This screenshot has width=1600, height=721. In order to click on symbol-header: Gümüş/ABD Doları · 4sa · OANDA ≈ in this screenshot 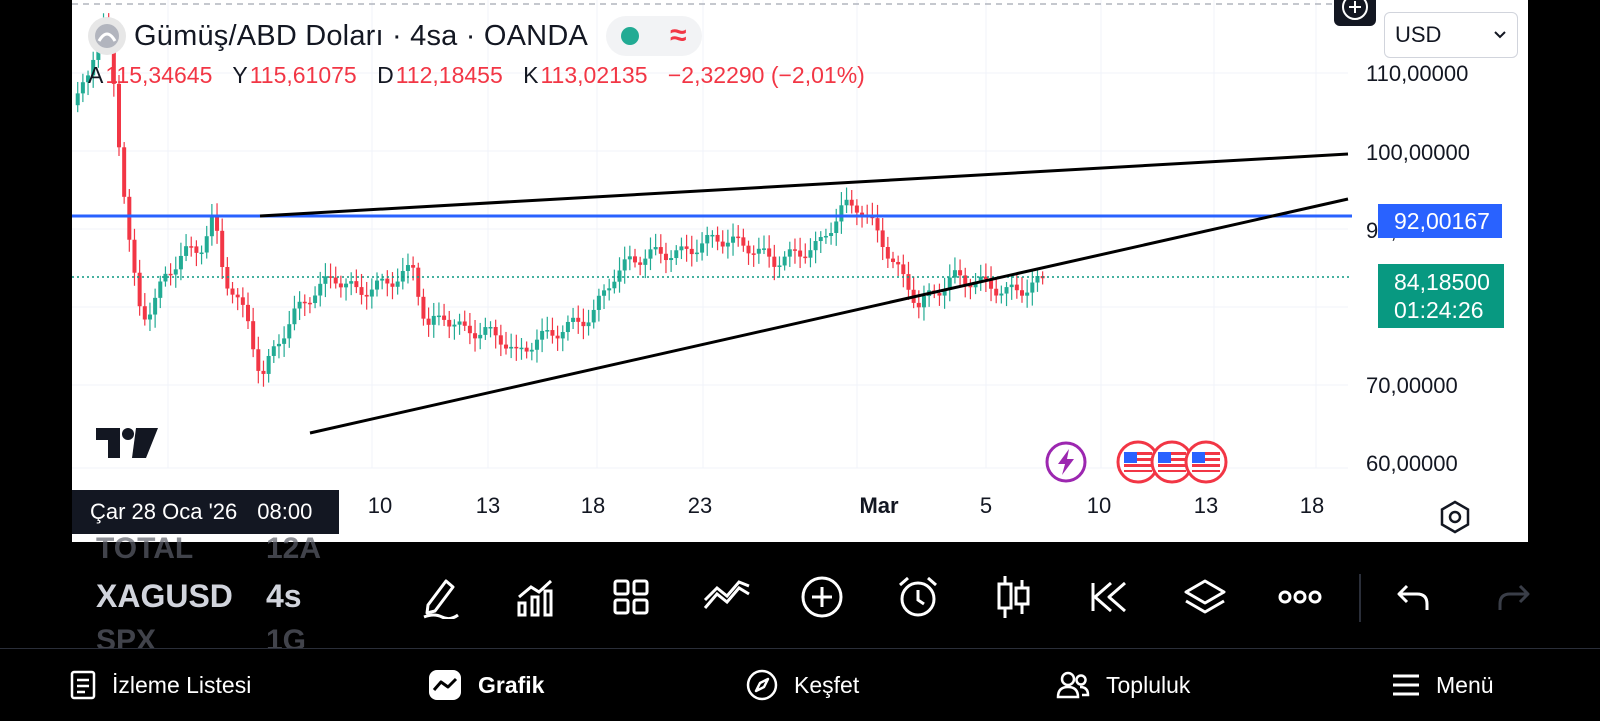, I will do `click(395, 36)`.